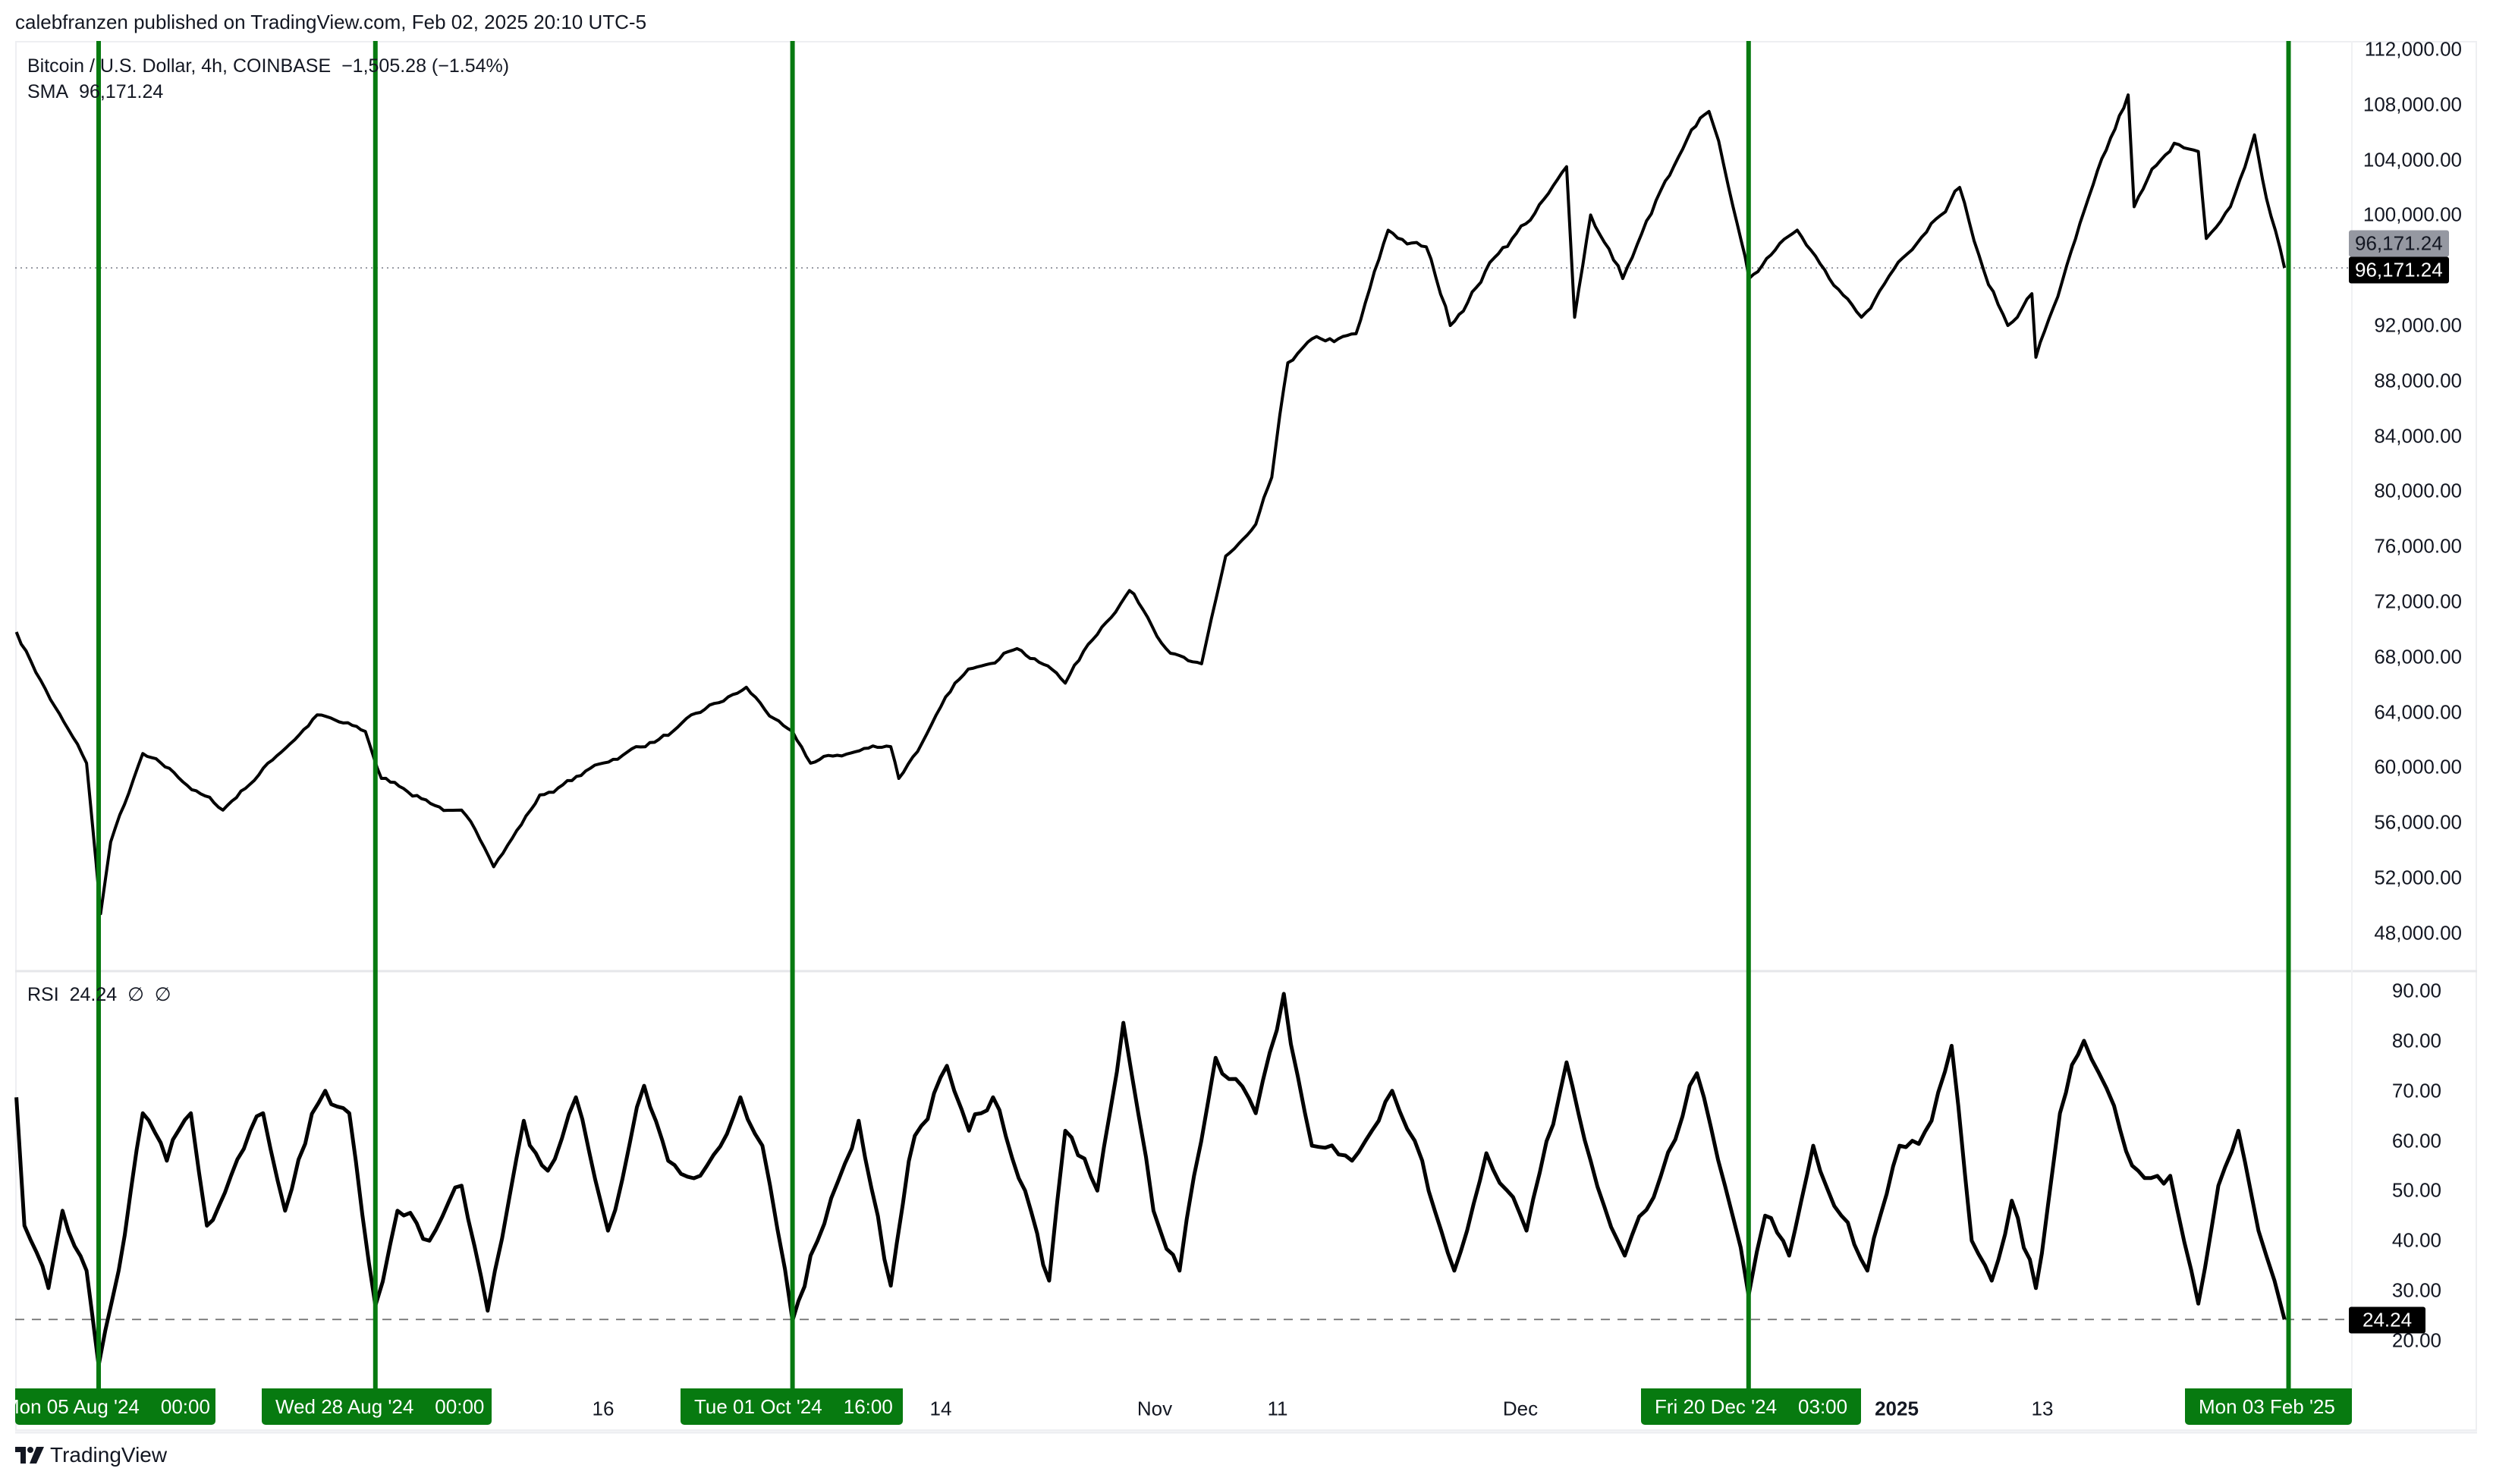 Image resolution: width=2493 pixels, height=1484 pixels. Describe the element at coordinates (2418, 380) in the screenshot. I see `price-tick-label: 88,000.00` at that location.